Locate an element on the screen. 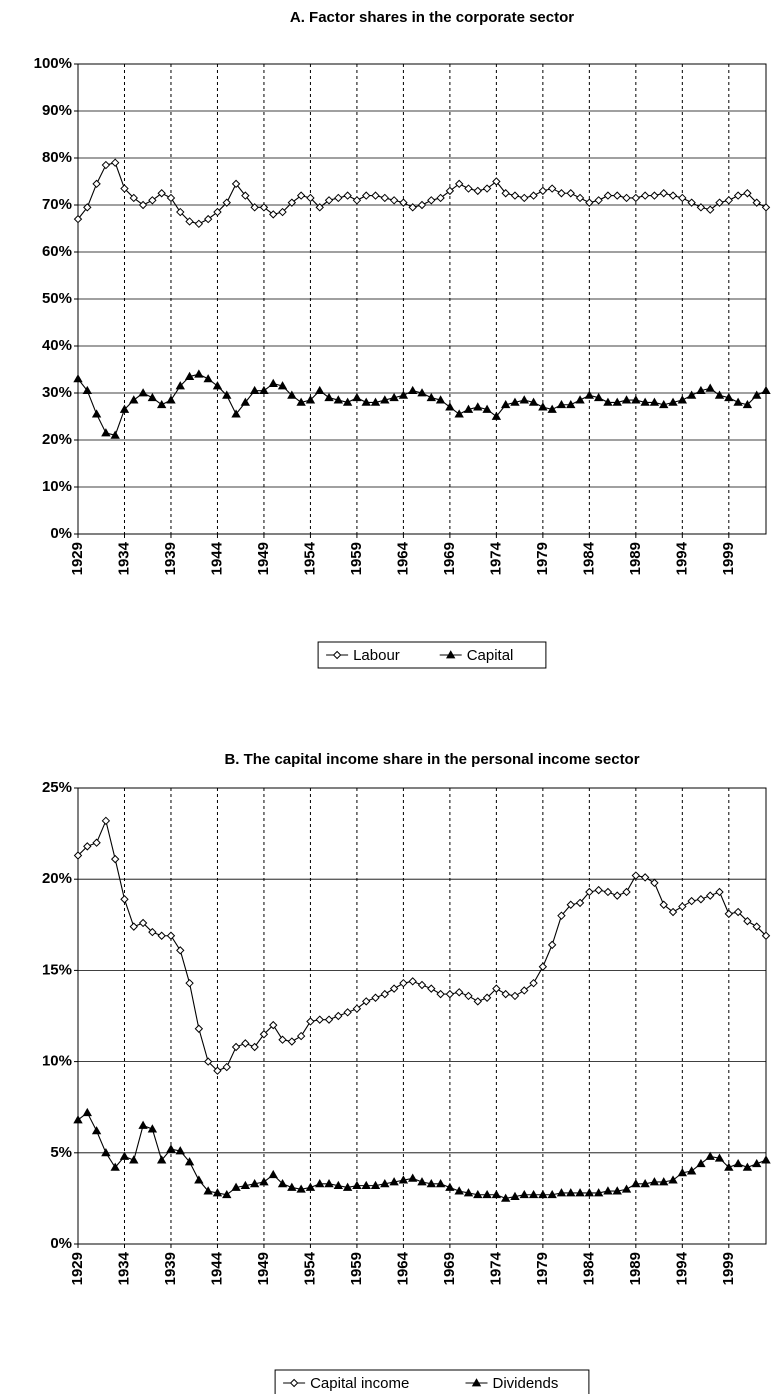  x-tick-label: 1969 is located at coordinates (449, 558).